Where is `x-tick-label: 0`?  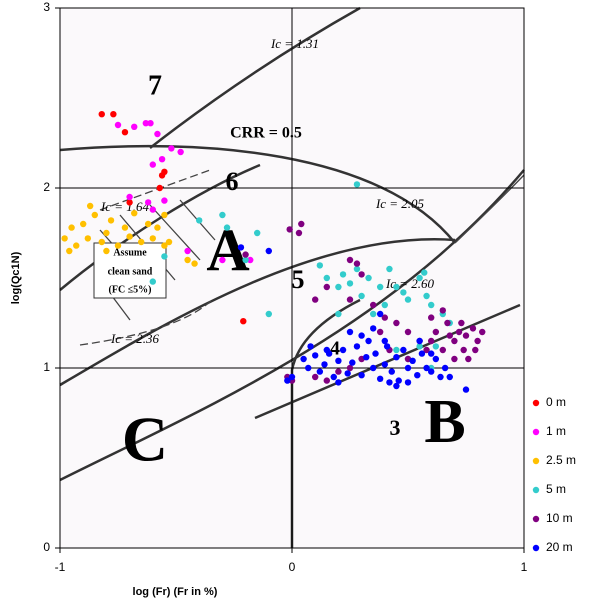 x-tick-label: 0 is located at coordinates (292, 567).